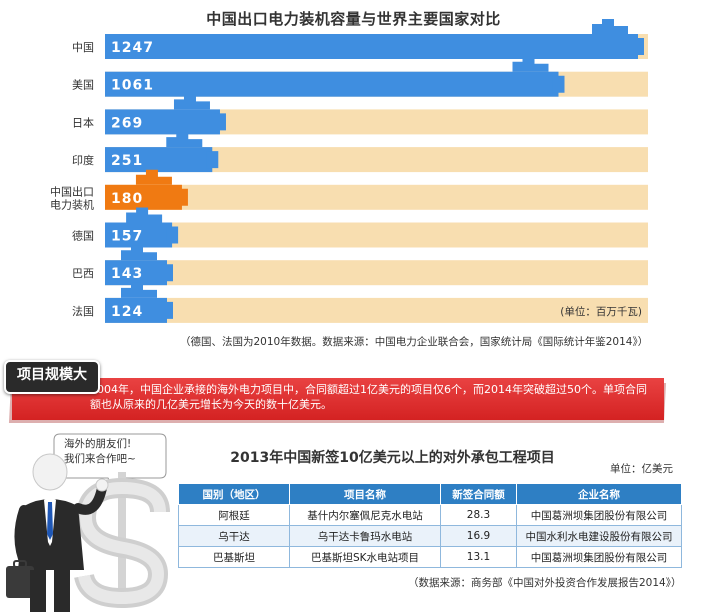  What do you see at coordinates (599, 536) in the screenshot?
I see `cell-company: 中国水利水电建设股份有限公司` at bounding box center [599, 536].